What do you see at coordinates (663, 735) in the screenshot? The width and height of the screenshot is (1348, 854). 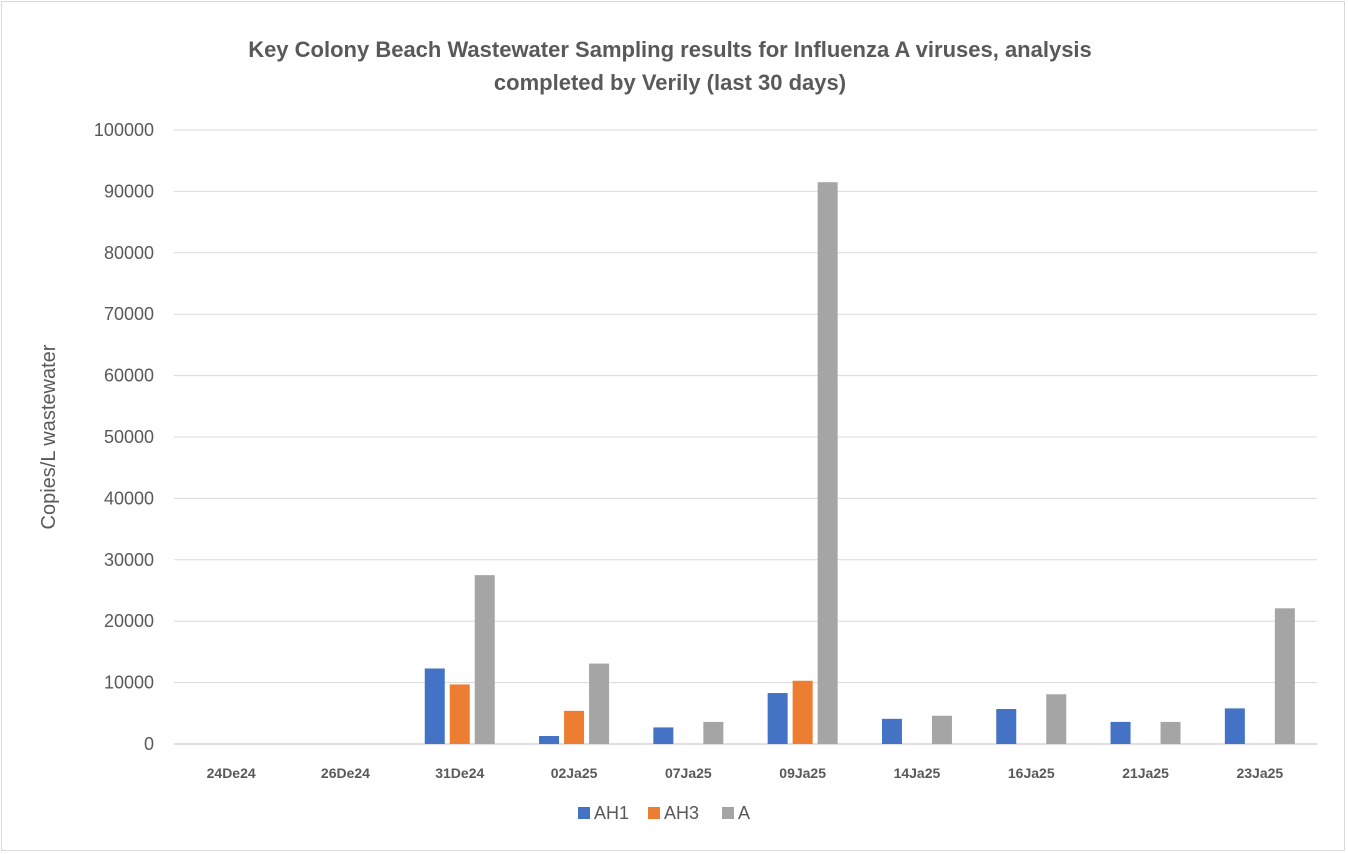 I see `bar-ah1-07ja25` at bounding box center [663, 735].